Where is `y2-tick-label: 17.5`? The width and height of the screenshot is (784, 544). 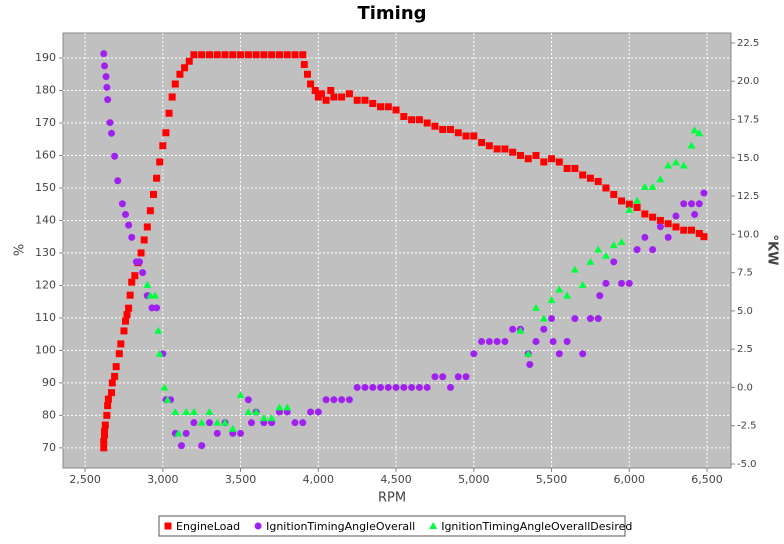 y2-tick-label: 17.5 is located at coordinates (748, 120).